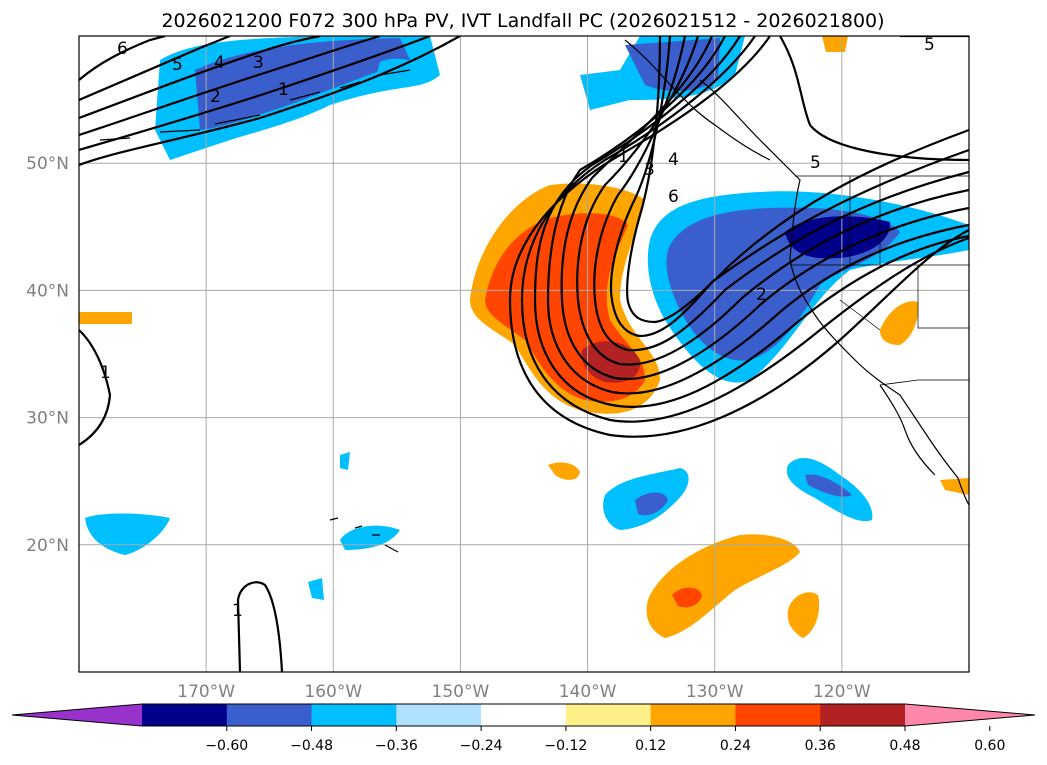 The height and width of the screenshot is (765, 1047). I want to click on colorbar-label: −0.60, so click(226, 746).